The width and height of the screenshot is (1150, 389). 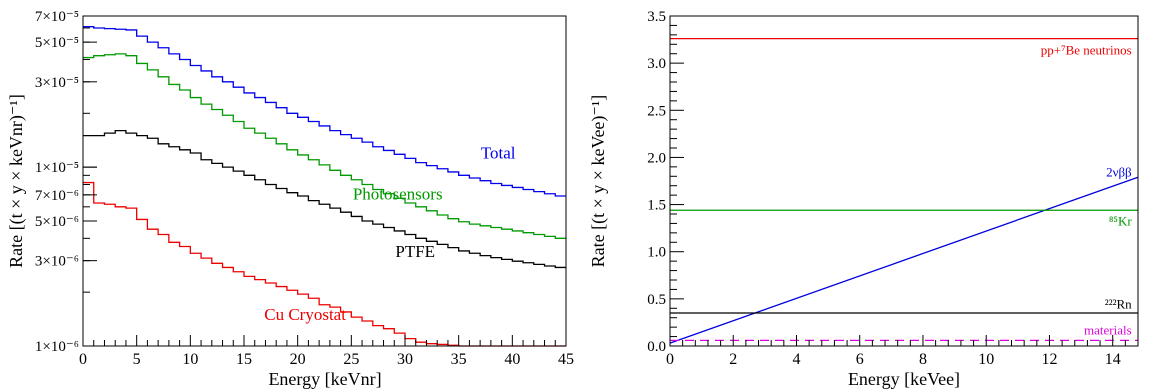 I want to click on right-x-tick-label: 6, so click(x=860, y=359).